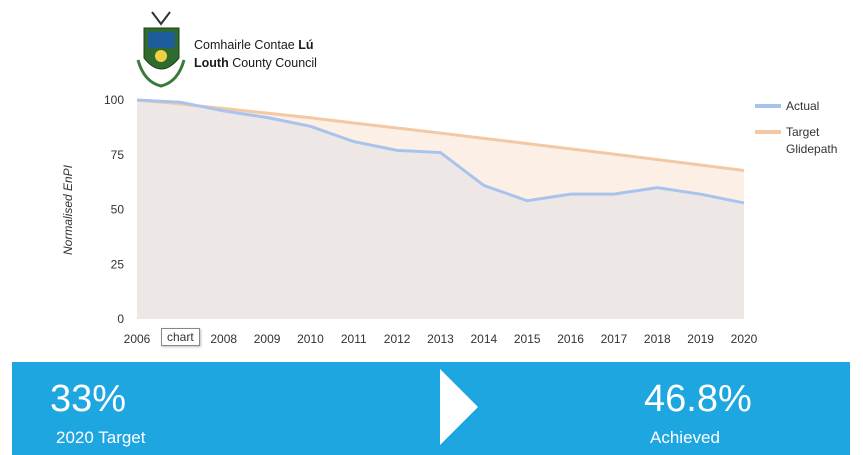  I want to click on y-tick-label: 25, so click(118, 264).